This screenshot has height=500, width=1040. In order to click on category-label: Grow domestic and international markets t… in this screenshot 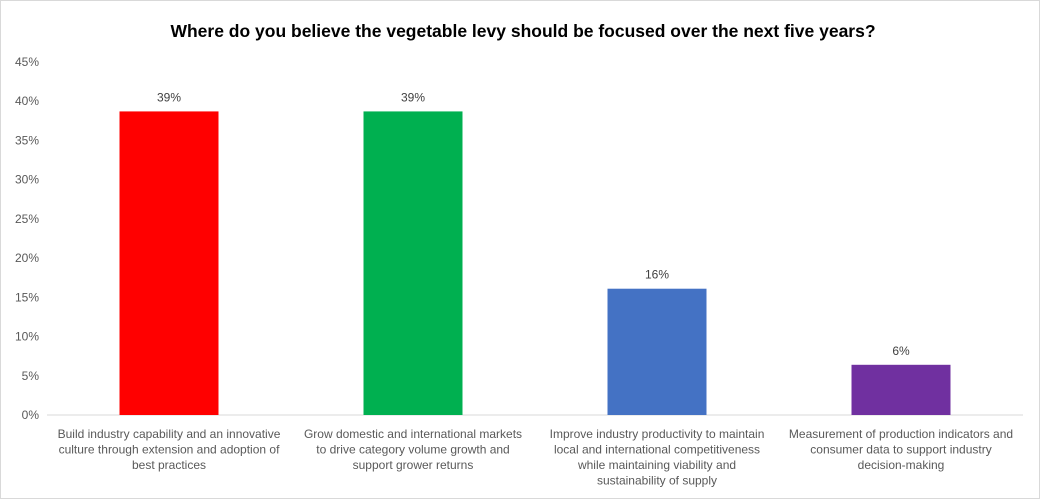, I will do `click(413, 449)`.